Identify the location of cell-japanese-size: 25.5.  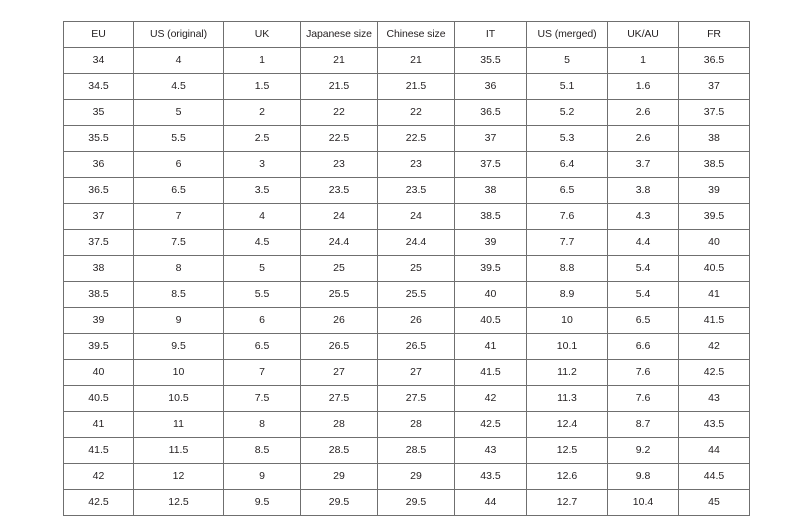
(339, 294).